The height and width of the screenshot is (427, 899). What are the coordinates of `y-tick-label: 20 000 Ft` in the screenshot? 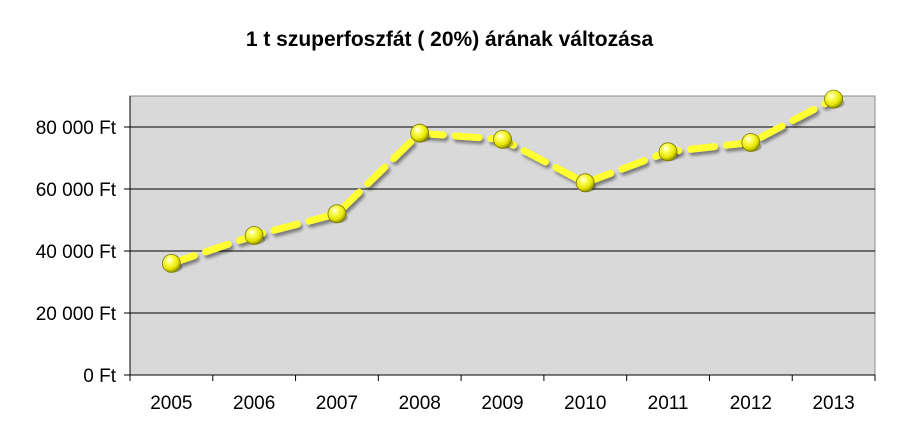 It's located at (76, 314).